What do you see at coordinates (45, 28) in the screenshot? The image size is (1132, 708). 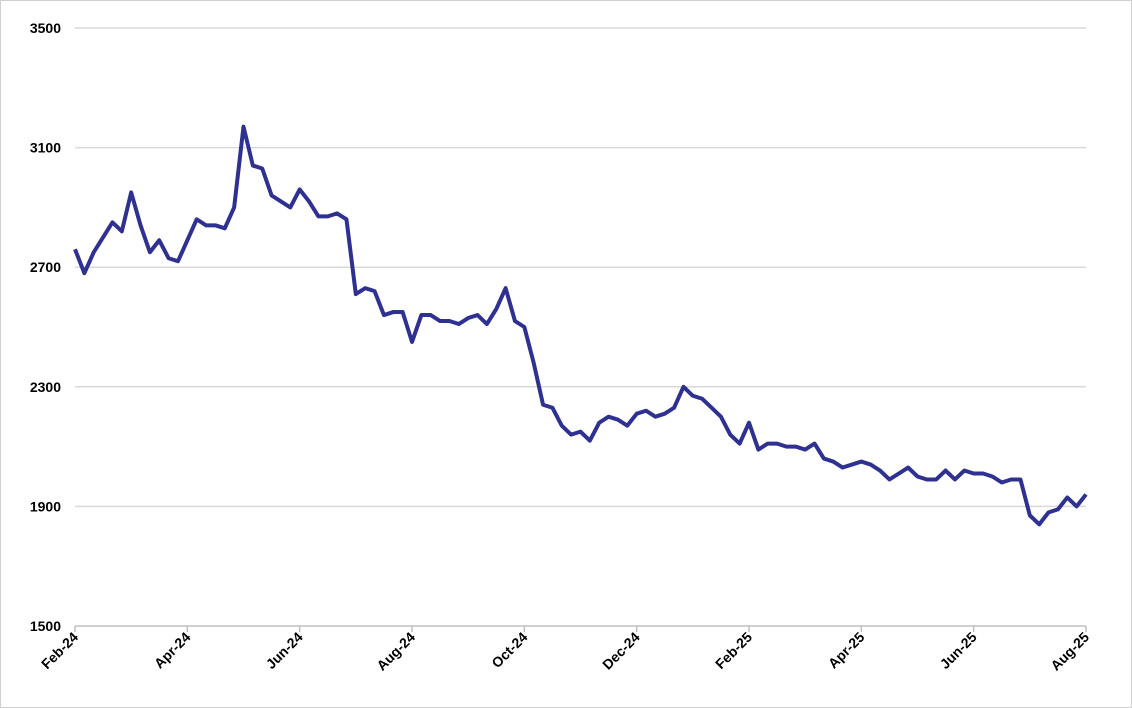 I see `y-tick-label: 3500` at bounding box center [45, 28].